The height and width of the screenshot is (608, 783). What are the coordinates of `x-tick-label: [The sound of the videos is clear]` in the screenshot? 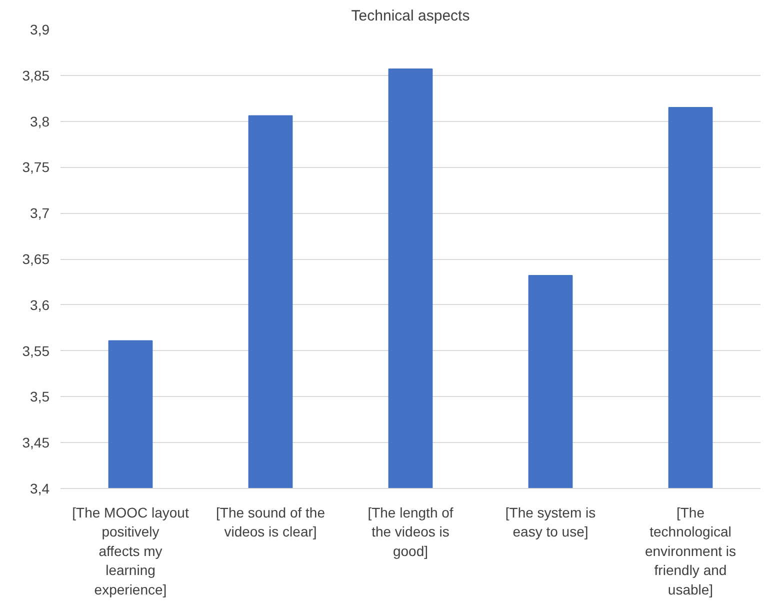 It's located at (271, 522).